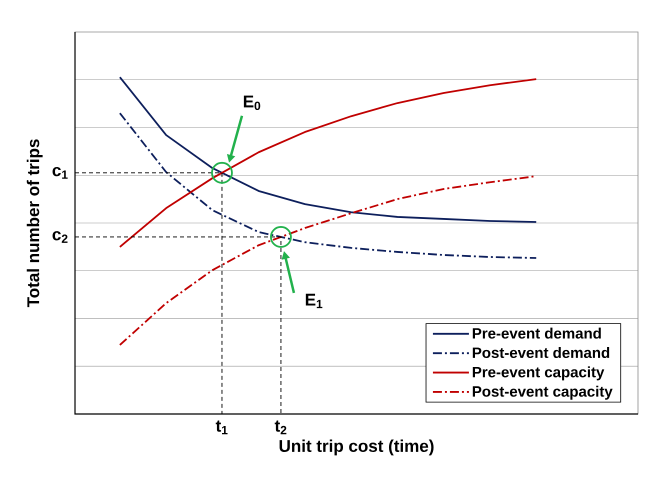 The height and width of the screenshot is (484, 666). I want to click on x-axis-title: Unit trip cost (time), so click(357, 448).